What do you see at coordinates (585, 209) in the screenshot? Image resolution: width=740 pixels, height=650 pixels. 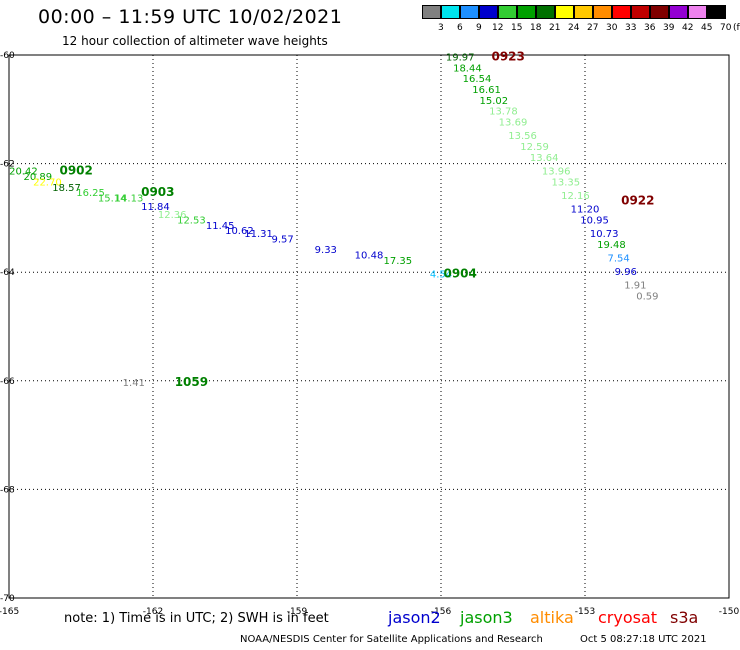 I see `wave-height-label: 11.20` at bounding box center [585, 209].